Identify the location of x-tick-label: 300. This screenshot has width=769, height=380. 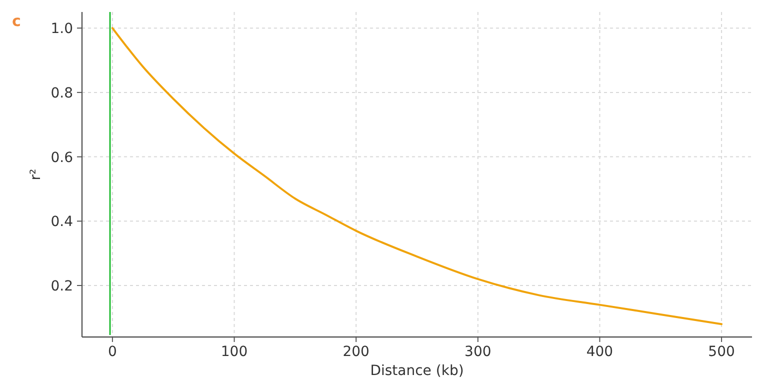
(478, 352).